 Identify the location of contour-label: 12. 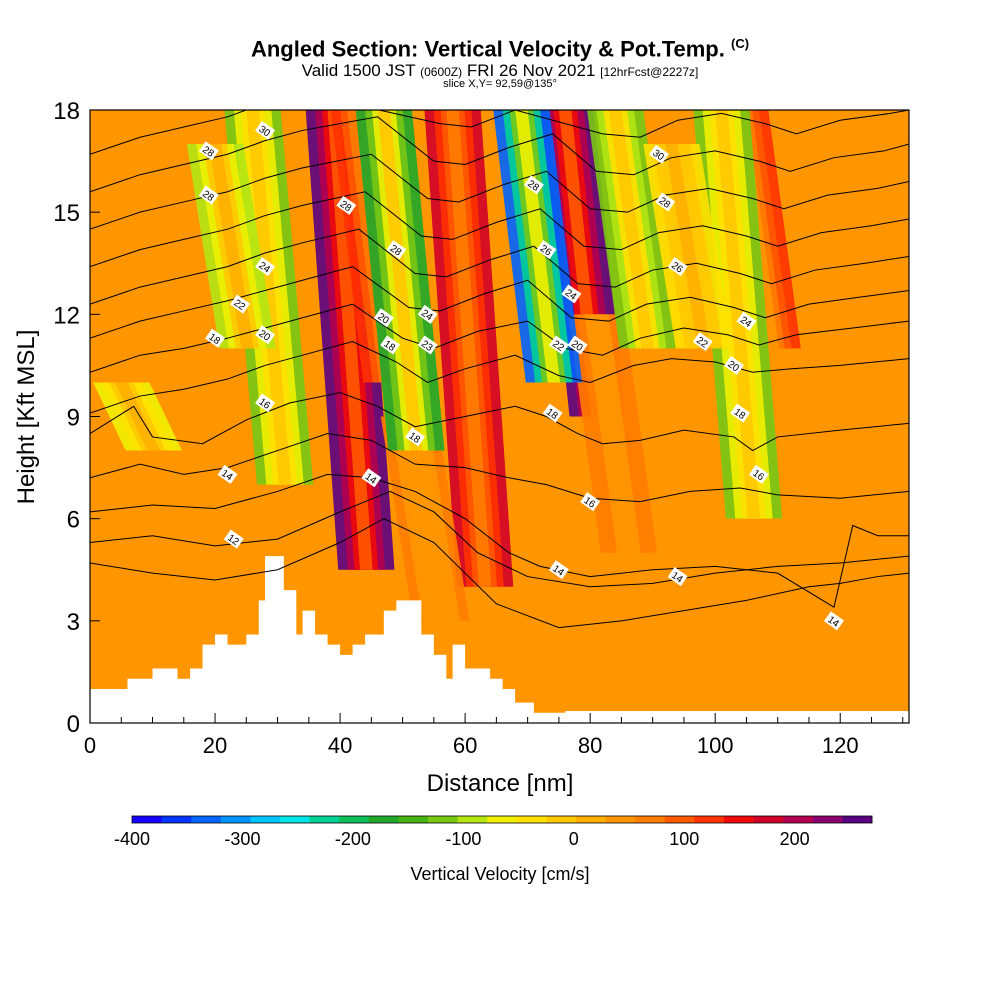
(233, 539).